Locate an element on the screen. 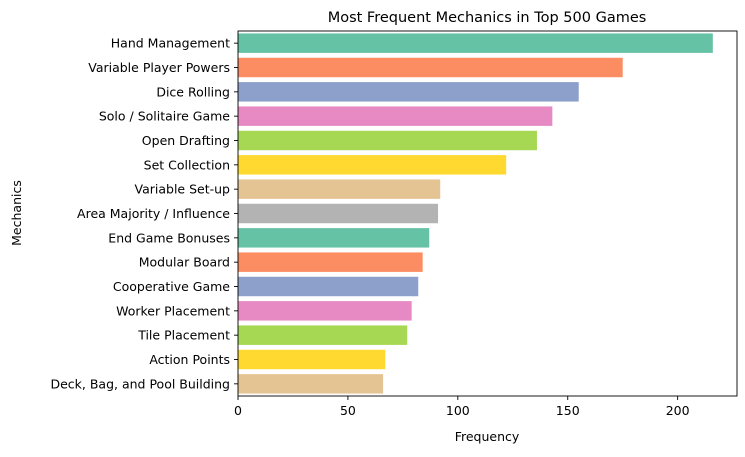 Image resolution: width=745 pixels, height=457 pixels. y-tick-label: End Game Bonuses is located at coordinates (169, 237).